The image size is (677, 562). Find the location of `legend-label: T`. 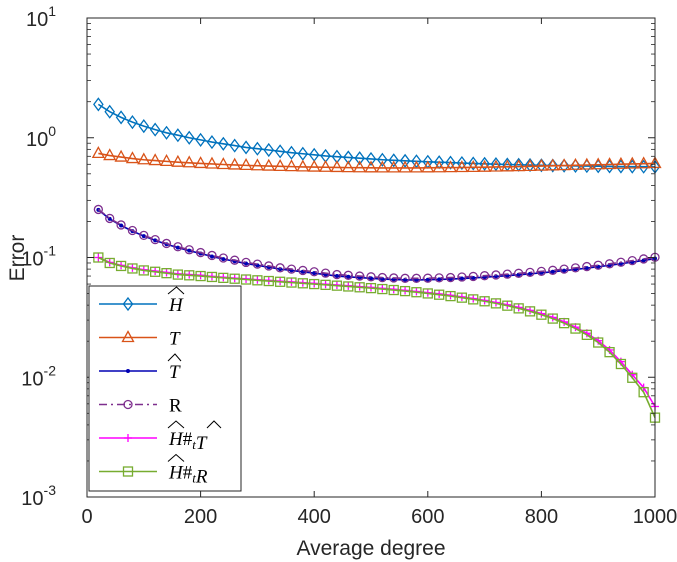

legend-label: T is located at coordinates (175, 372).